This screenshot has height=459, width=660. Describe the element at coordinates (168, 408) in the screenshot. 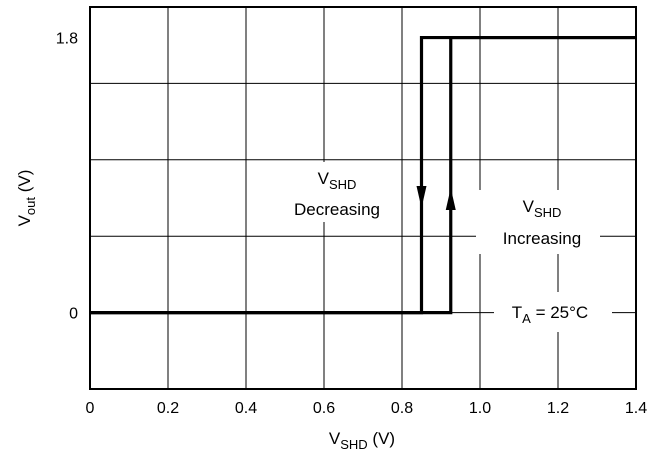

I see `x-tick-label: 0.2` at that location.